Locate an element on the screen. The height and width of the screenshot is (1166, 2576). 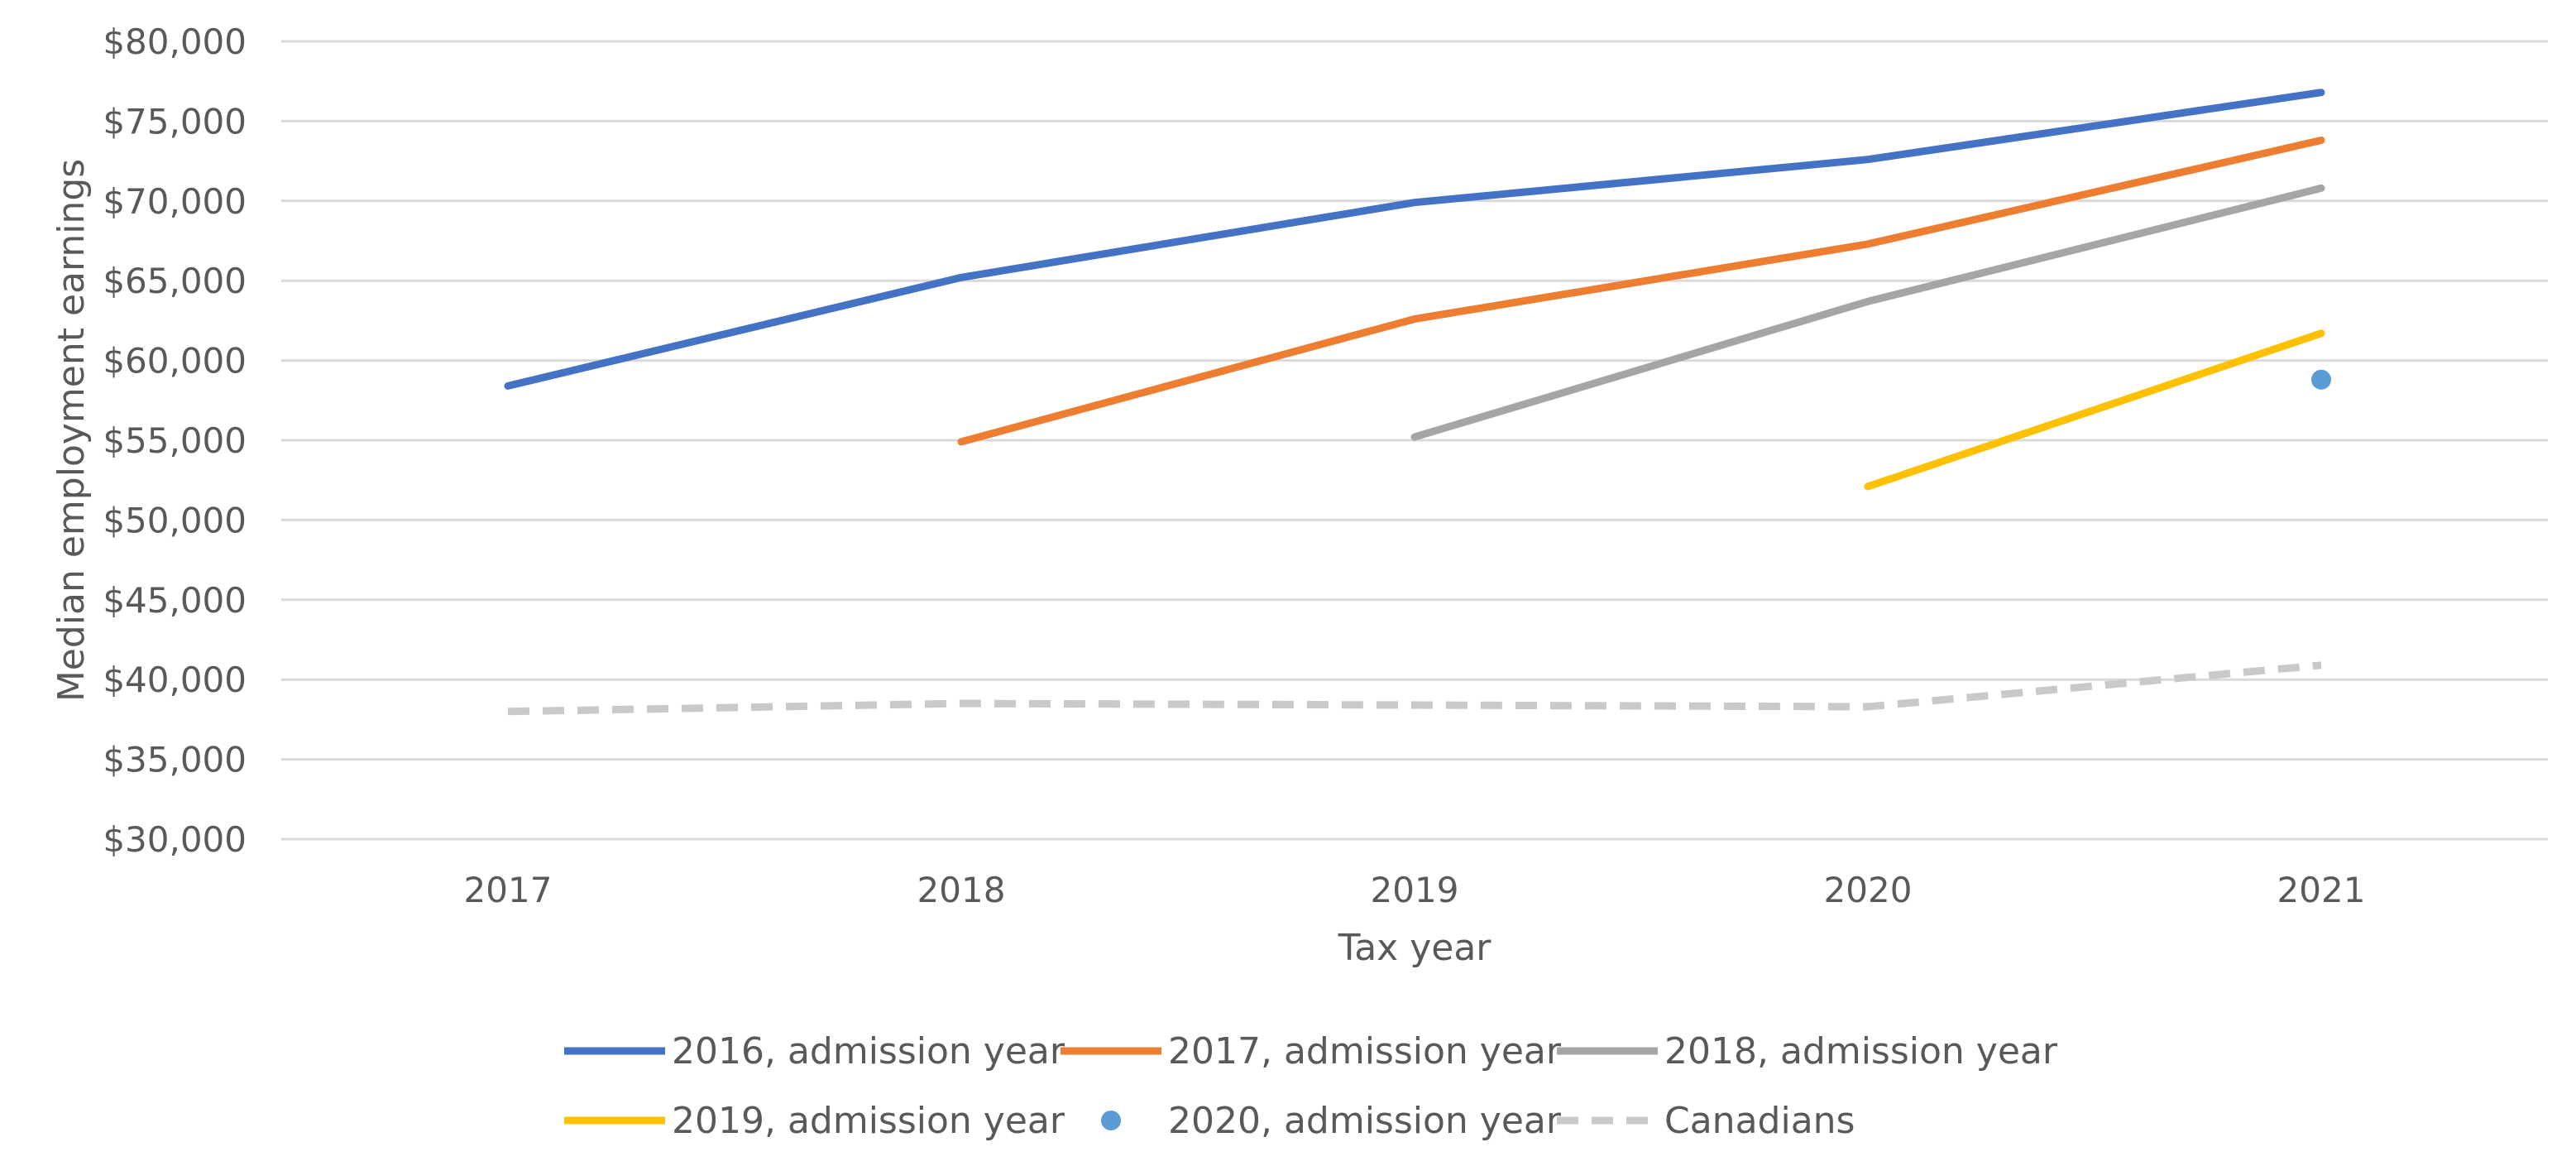
y-tick-label: $65,000 is located at coordinates (175, 281).